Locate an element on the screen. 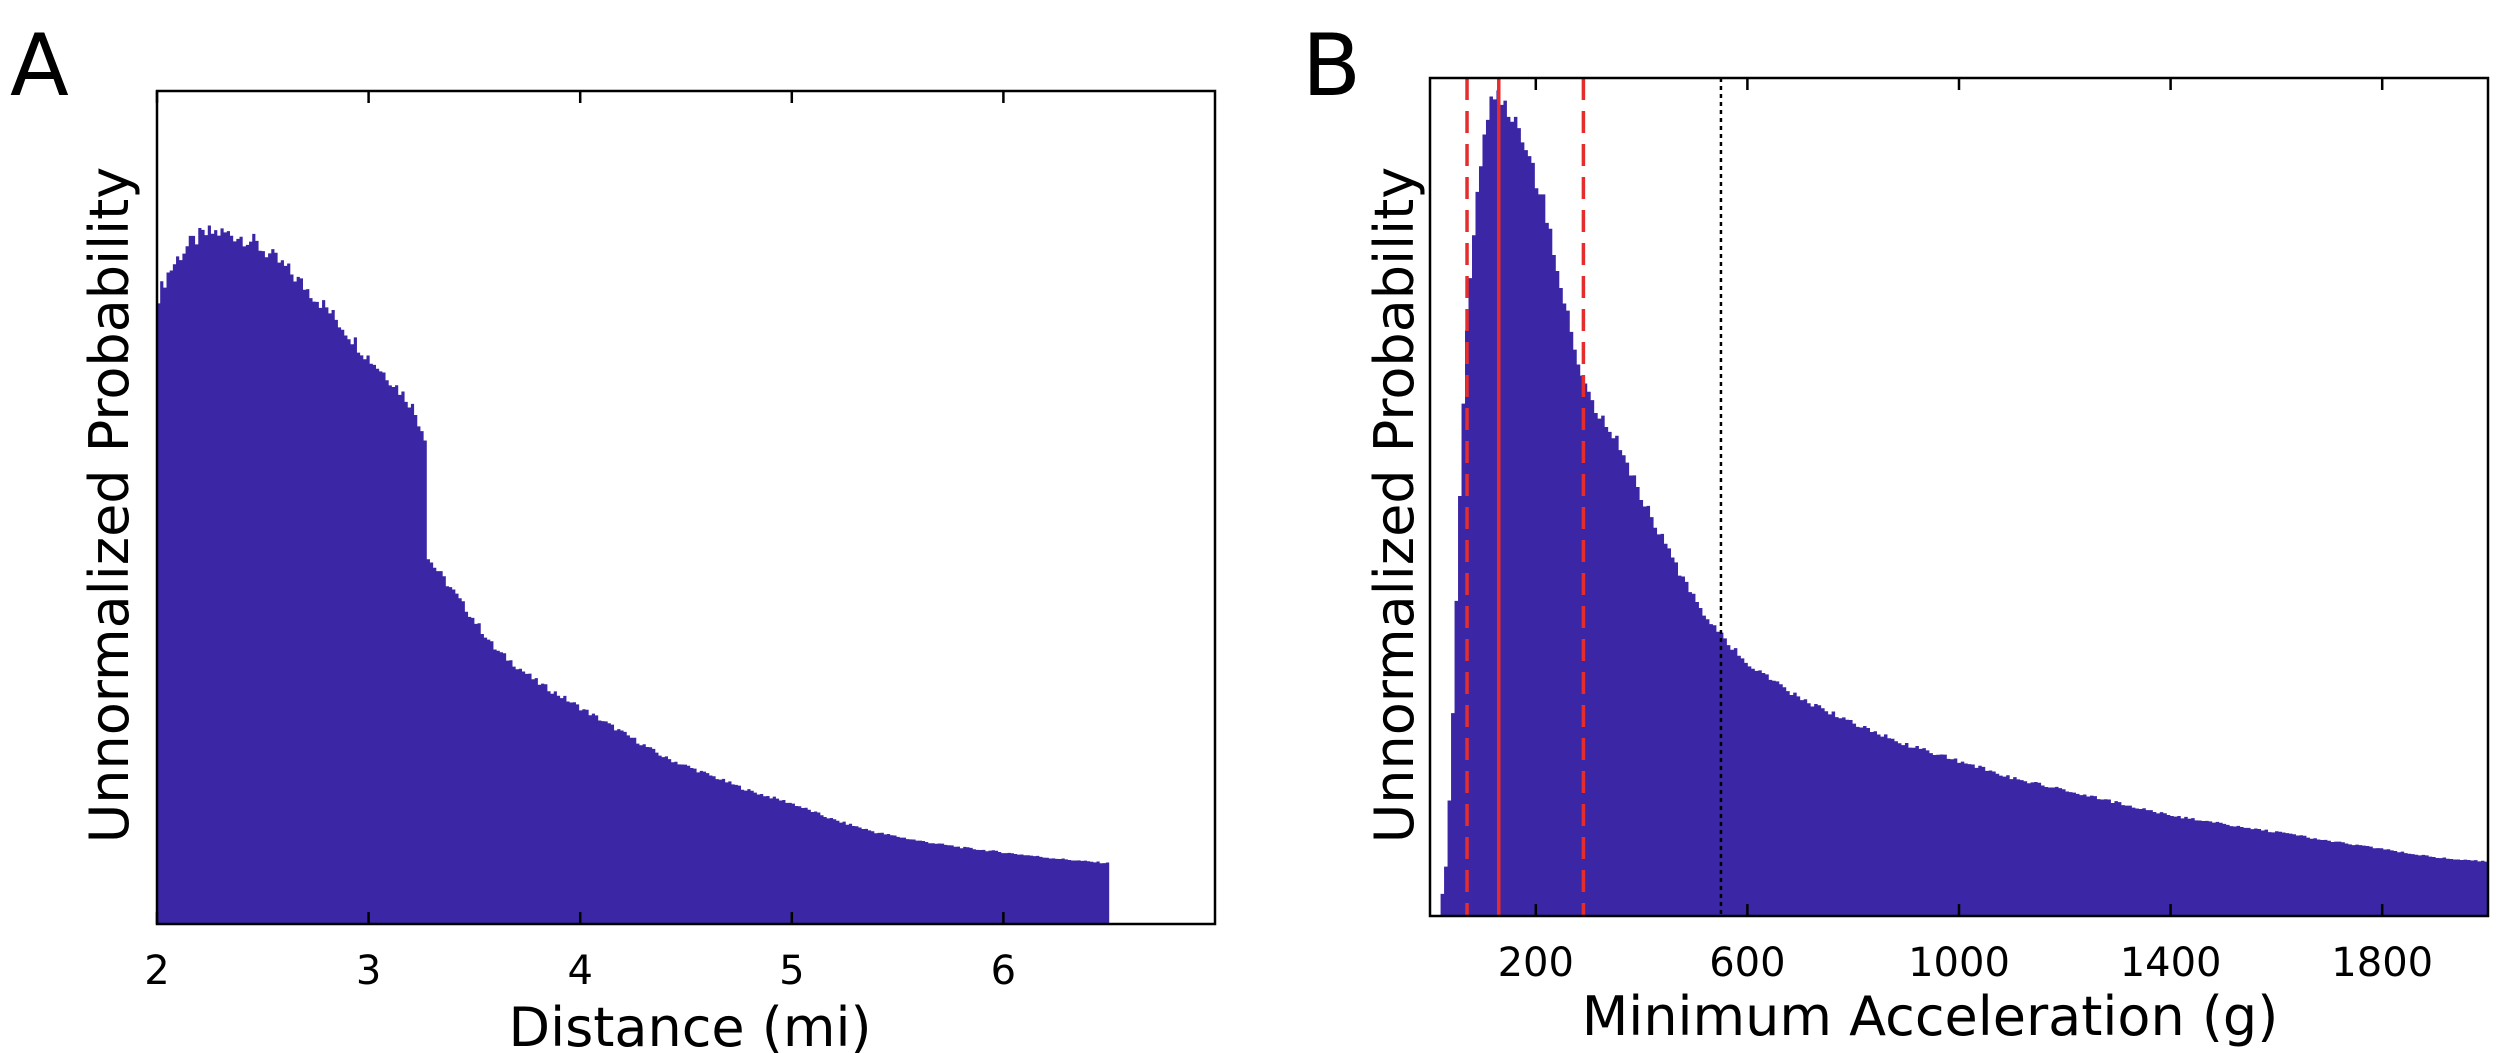 The height and width of the screenshot is (1053, 2502). x-tick-label: 1800 is located at coordinates (2382, 963).